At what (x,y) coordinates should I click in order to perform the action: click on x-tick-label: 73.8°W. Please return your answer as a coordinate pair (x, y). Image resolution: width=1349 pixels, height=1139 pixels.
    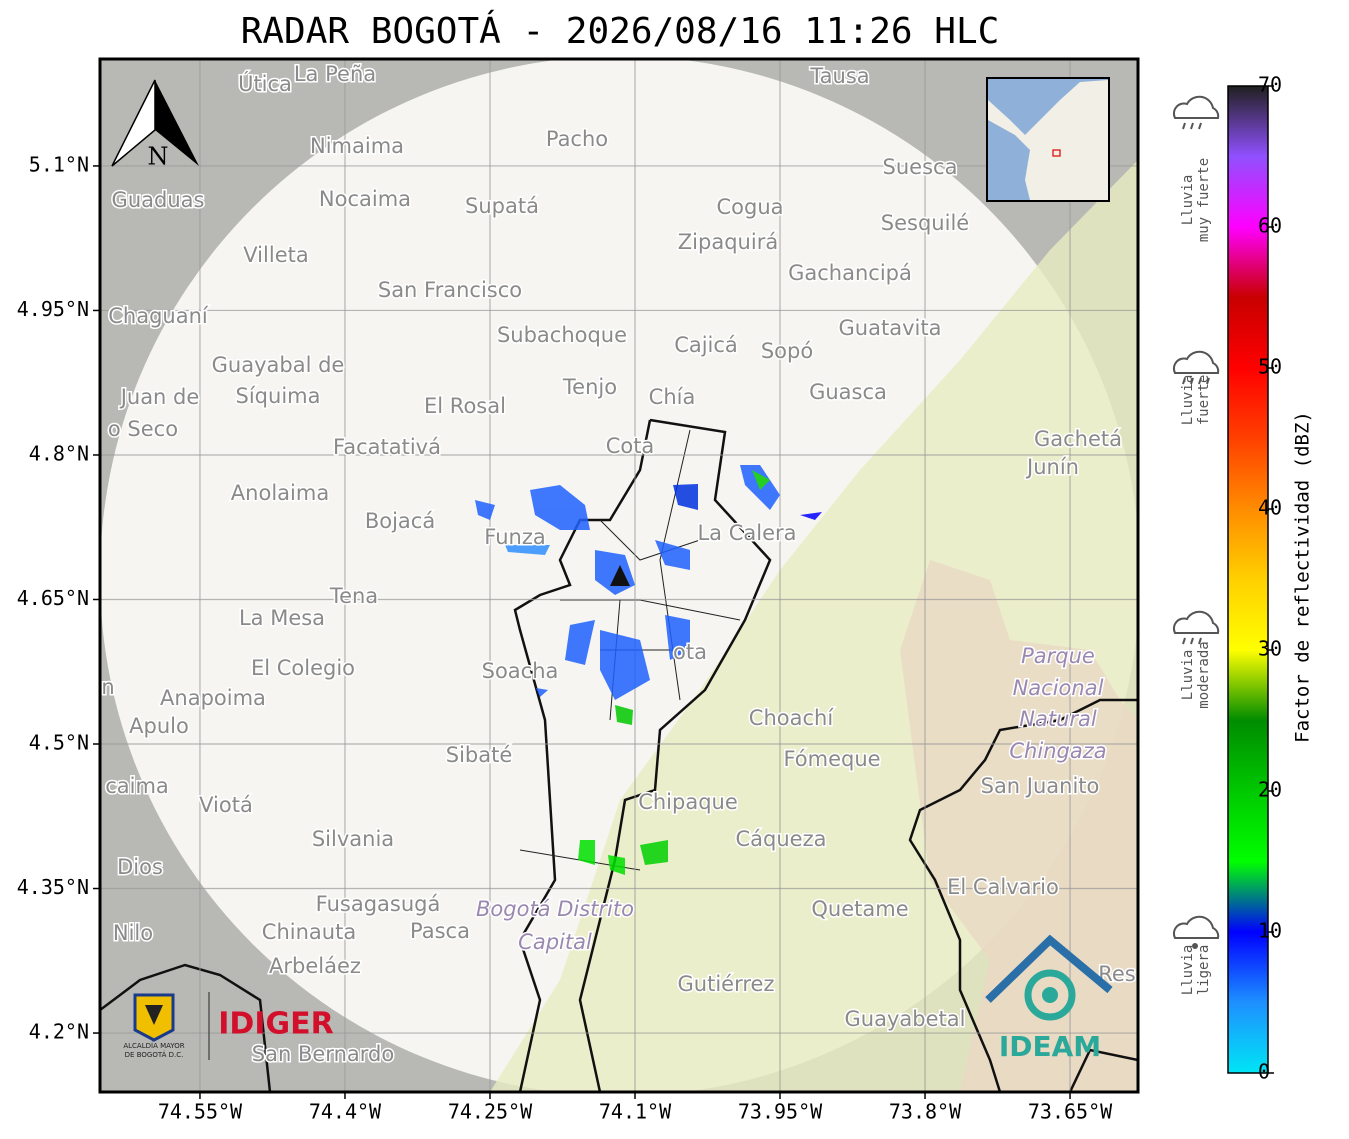
    Looking at the image, I should click on (925, 1112).